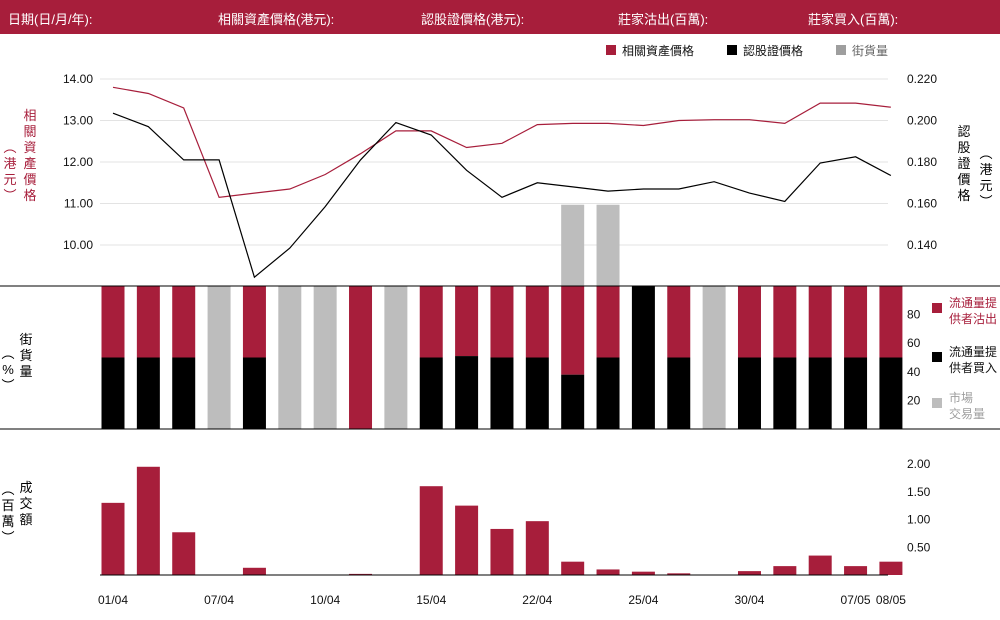  What do you see at coordinates (78, 245) in the screenshot?
I see `y-left-tick-label: 10.00` at bounding box center [78, 245].